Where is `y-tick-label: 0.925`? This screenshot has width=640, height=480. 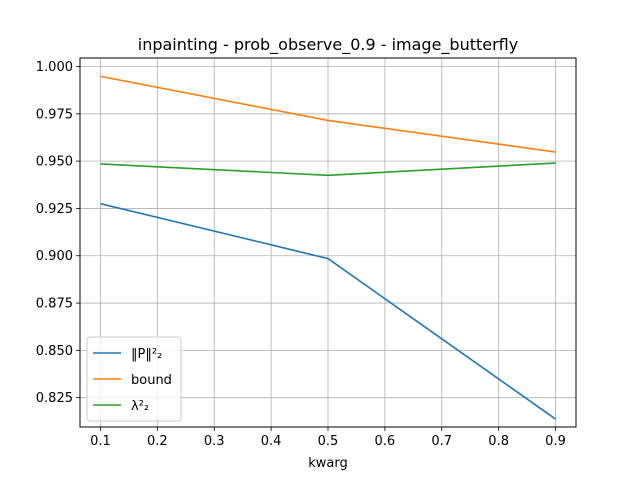
y-tick-label: 0.925 is located at coordinates (54, 209).